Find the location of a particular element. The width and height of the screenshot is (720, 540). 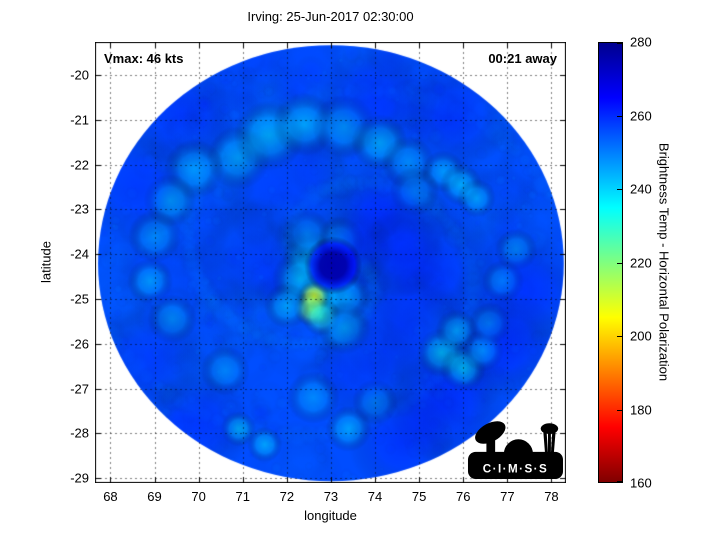

plot-title: Irving: 25-Jun-2017 02:30:00 is located at coordinates (330, 16).